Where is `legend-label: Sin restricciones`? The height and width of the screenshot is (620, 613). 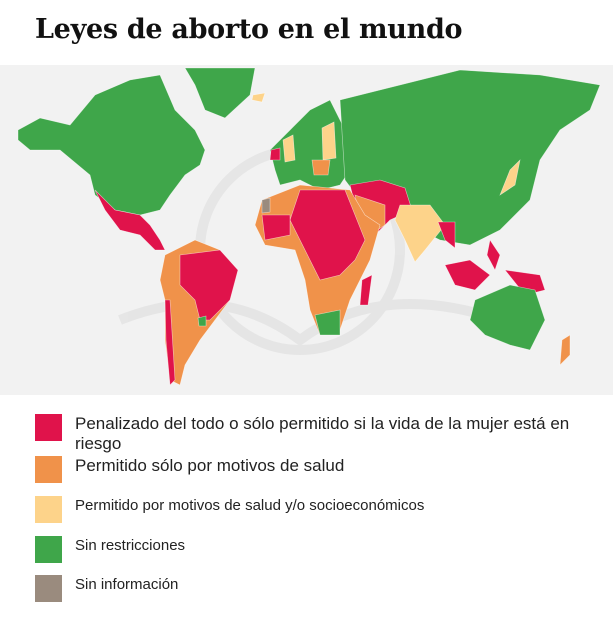
legend-label: Sin restricciones is located at coordinates (130, 545).